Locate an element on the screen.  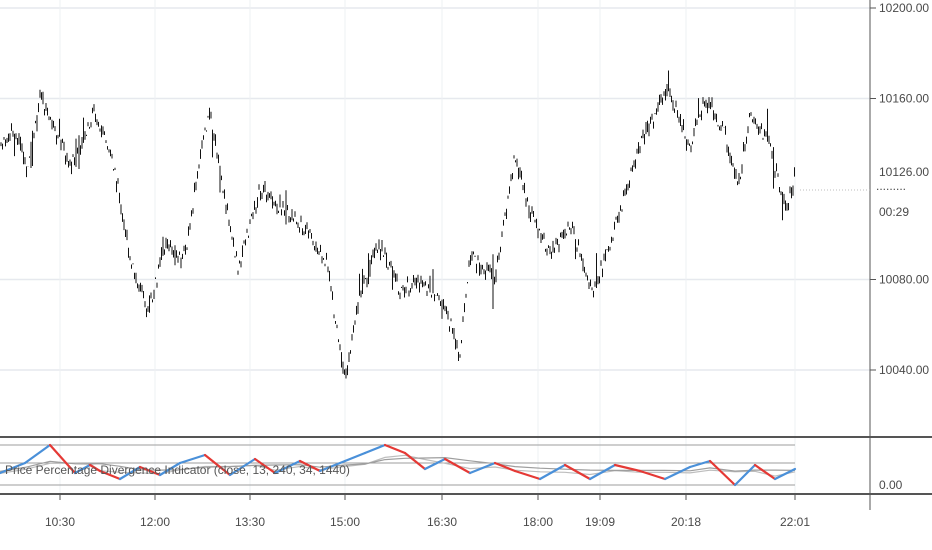
y-tick-label: 10040.00 is located at coordinates (904, 370).